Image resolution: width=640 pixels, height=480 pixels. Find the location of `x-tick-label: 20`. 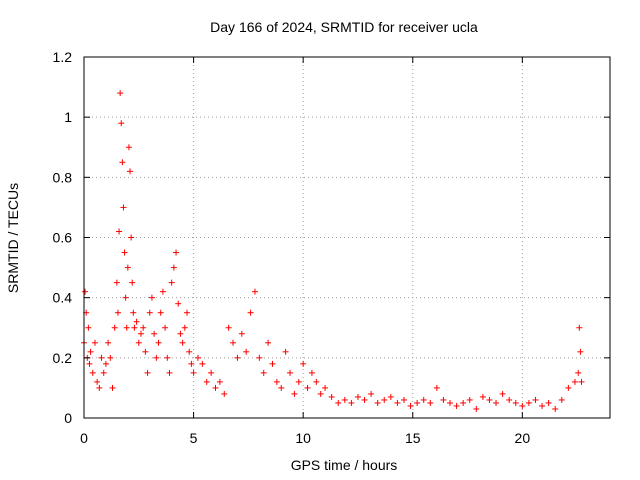

x-tick-label: 20 is located at coordinates (523, 438).